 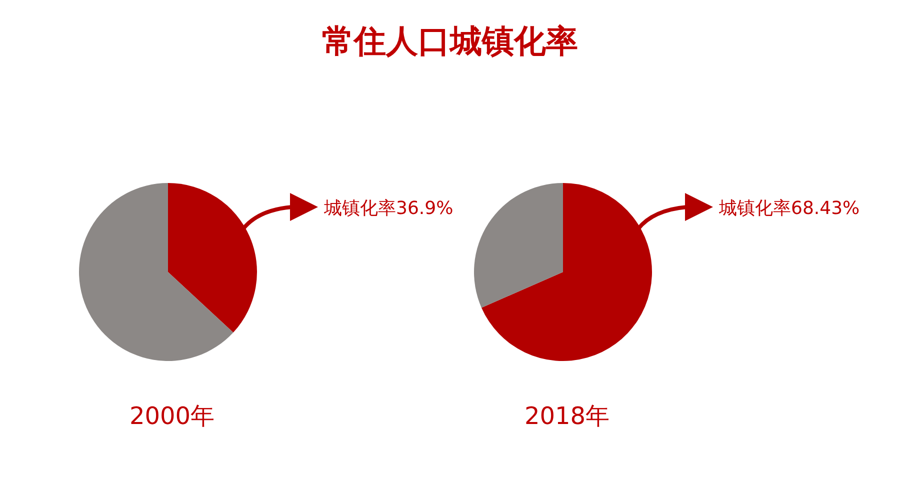 I want to click on text: 常住人口城镇化率, so click(x=450, y=41).